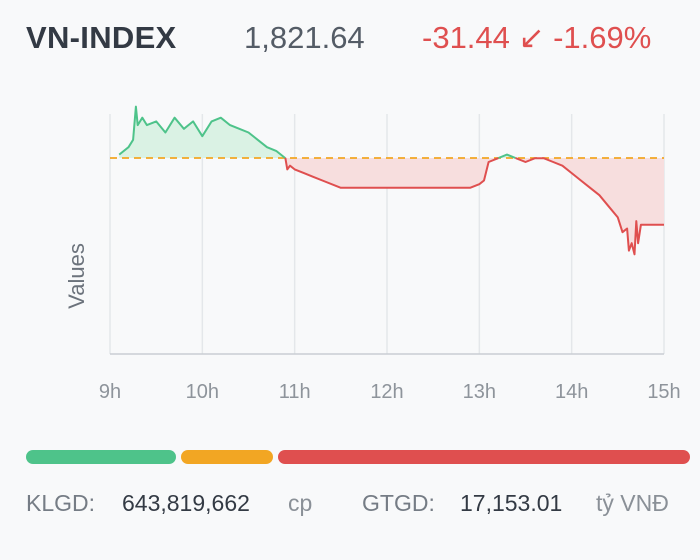 The width and height of the screenshot is (700, 560). Describe the element at coordinates (571, 392) in the screenshot. I see `x-tick-label: 14h` at that location.